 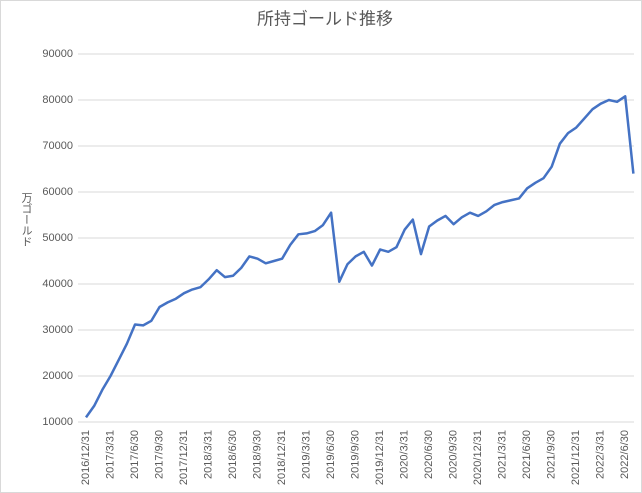 What do you see at coordinates (57, 146) in the screenshot?
I see `y-tick-label: 70000` at bounding box center [57, 146].